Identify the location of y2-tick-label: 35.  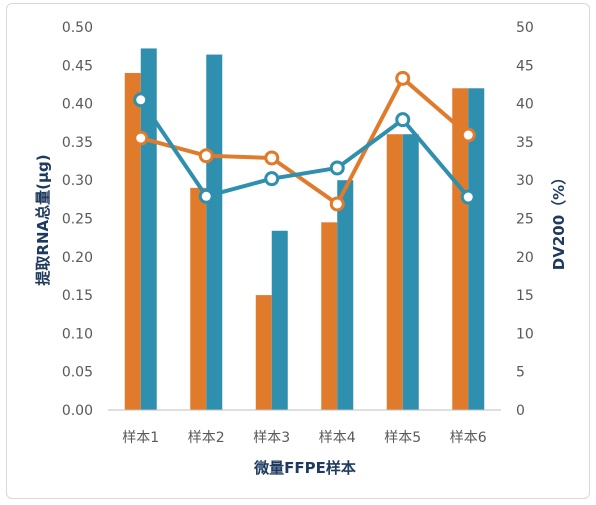
(525, 143).